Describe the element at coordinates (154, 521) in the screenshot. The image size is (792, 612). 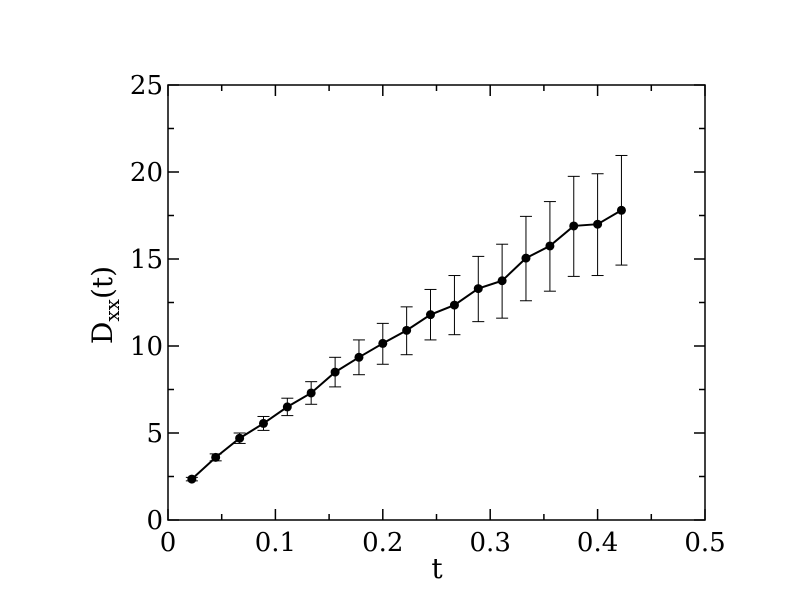
I see `y-tick-label: 0` at that location.